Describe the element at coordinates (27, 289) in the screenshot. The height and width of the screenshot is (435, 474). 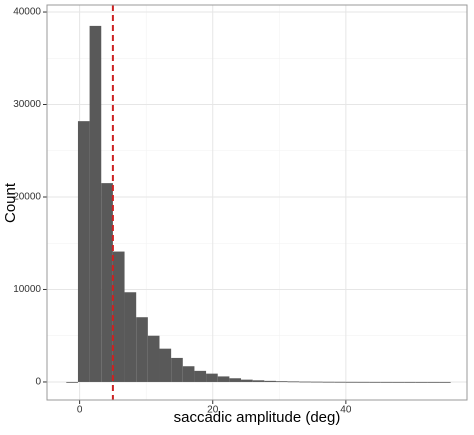
I see `y-tick-label: 10000` at that location.